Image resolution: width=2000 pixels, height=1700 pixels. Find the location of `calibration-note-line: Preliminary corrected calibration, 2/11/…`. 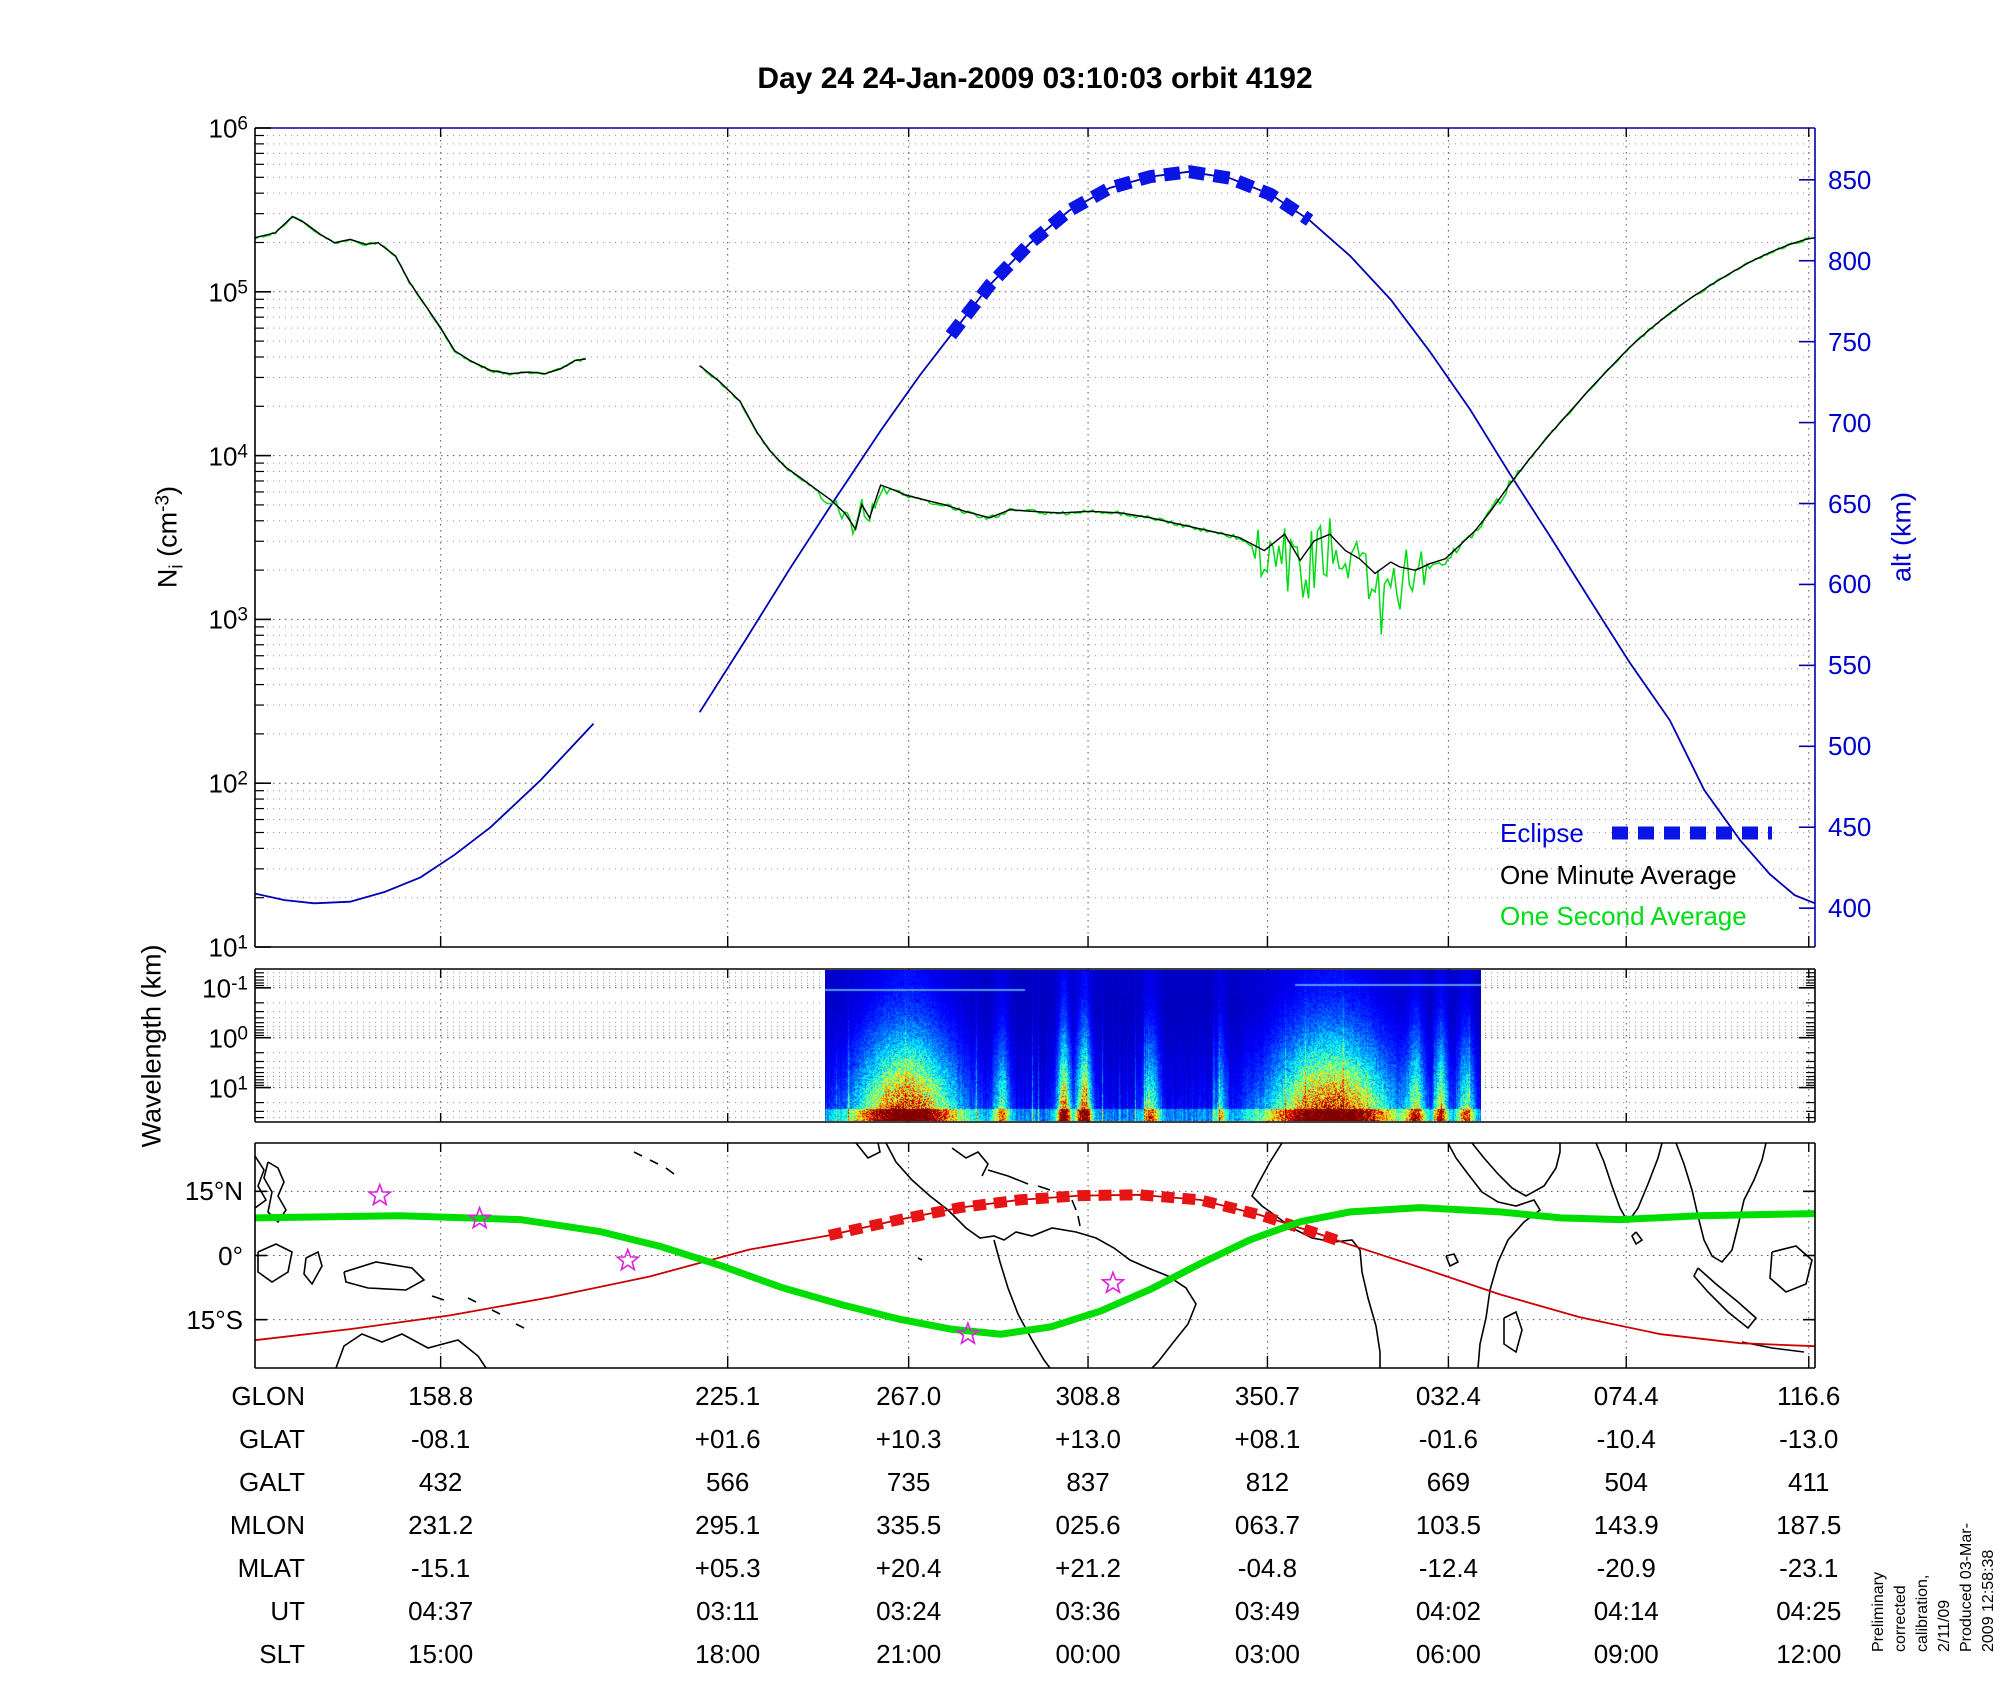

calibration-note-line: Preliminary corrected calibration, 2/11/… is located at coordinates (1911, 1611).